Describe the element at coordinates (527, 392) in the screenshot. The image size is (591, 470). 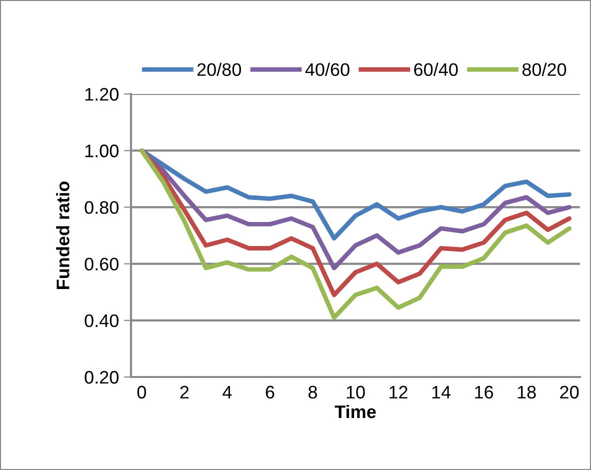
I see `x-tick-label: 18` at that location.